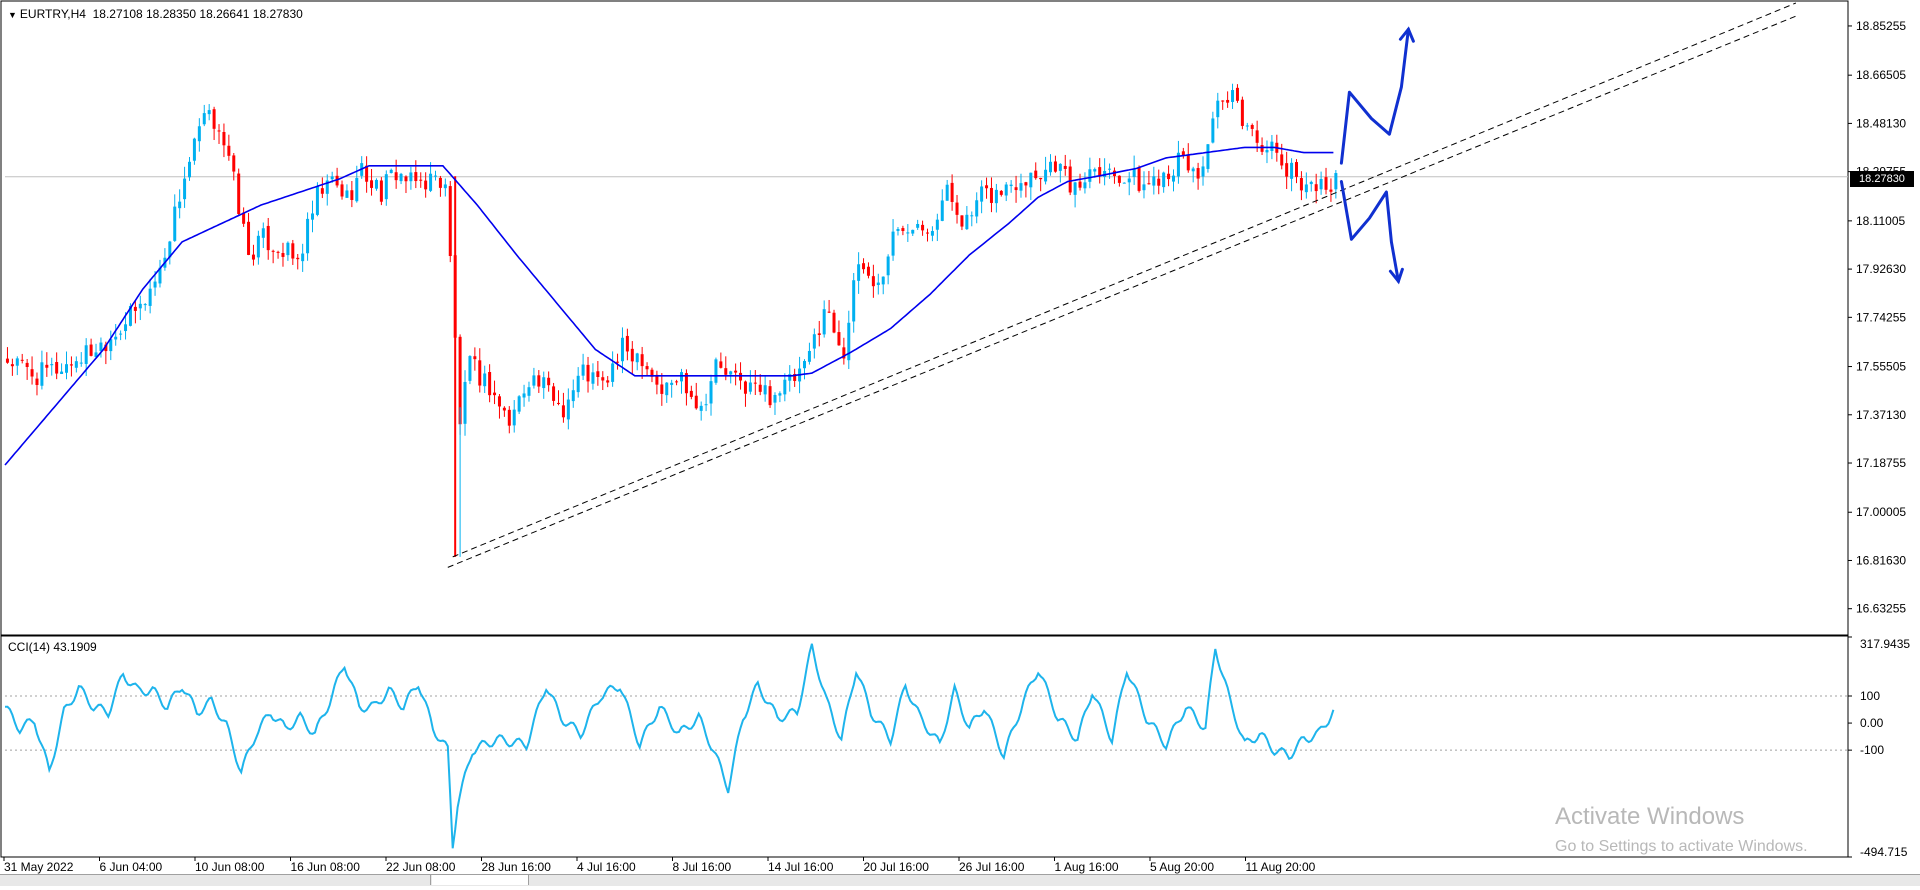 The width and height of the screenshot is (1920, 890). What do you see at coordinates (1406, 34) in the screenshot?
I see `arrowhead-up-icon` at bounding box center [1406, 34].